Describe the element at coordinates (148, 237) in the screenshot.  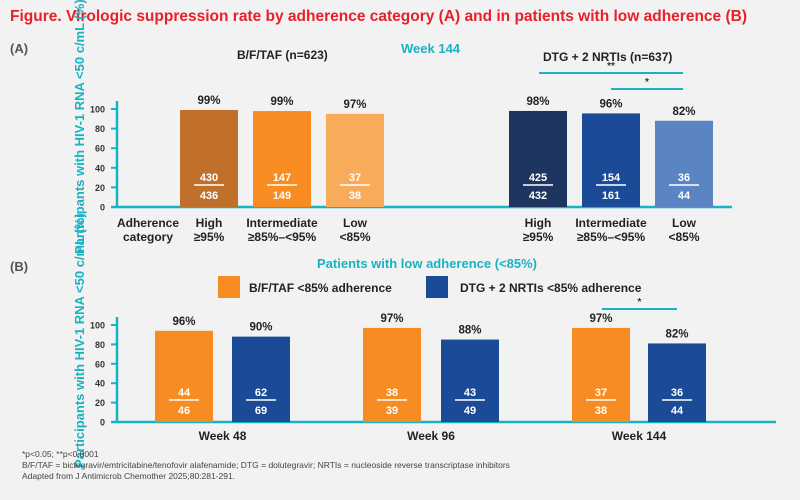
I see `category-label-adherence: category` at that location.